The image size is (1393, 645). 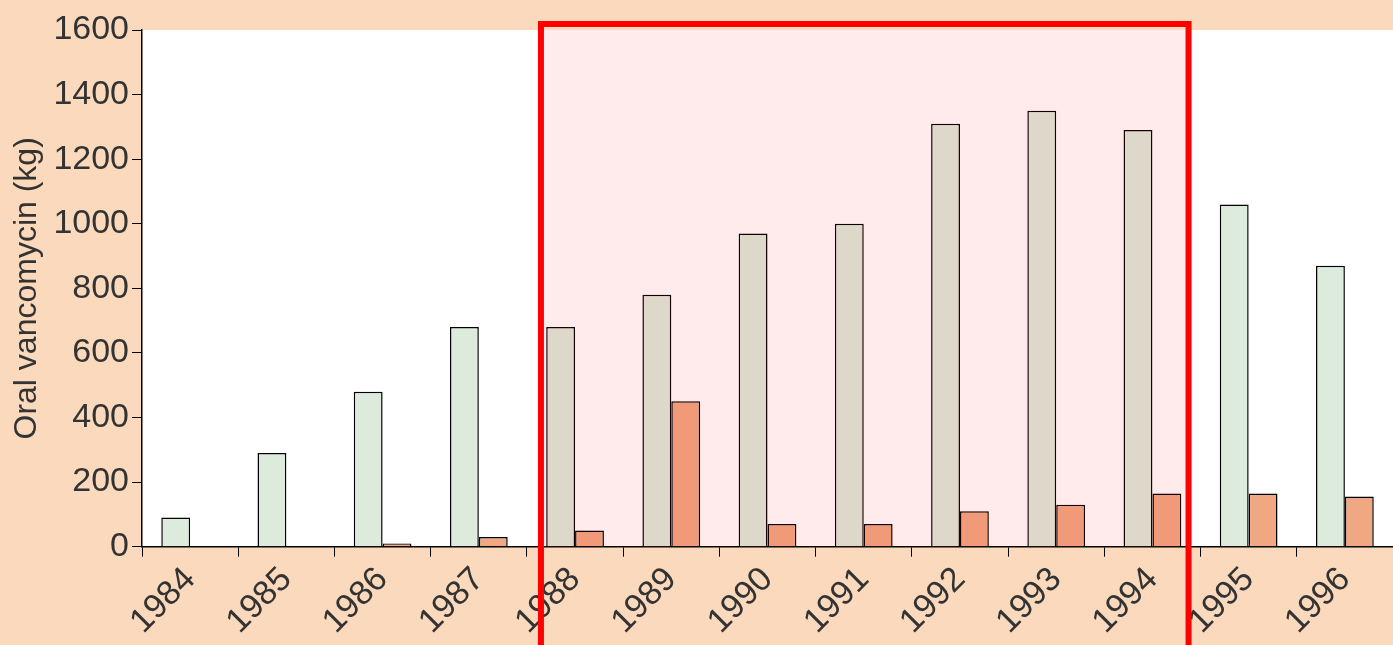 What do you see at coordinates (101, 414) in the screenshot?
I see `y-tick-label: 400` at bounding box center [101, 414].